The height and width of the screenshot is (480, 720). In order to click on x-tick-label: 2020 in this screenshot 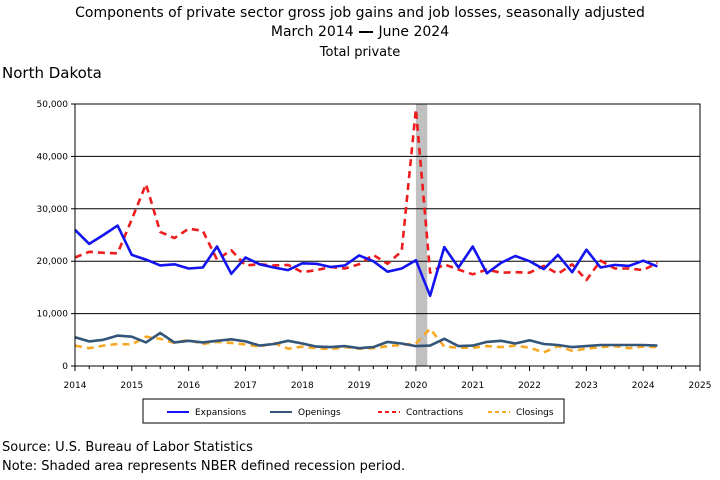, I will do `click(415, 386)`.